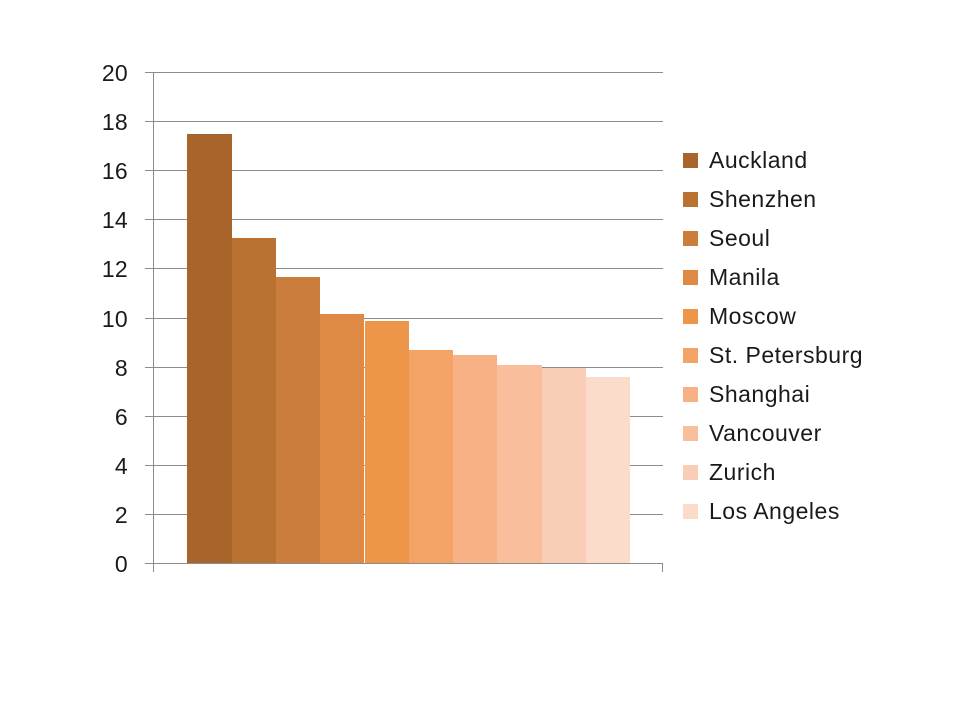  Describe the element at coordinates (608, 470) in the screenshot. I see `bar-los-angeles` at that location.